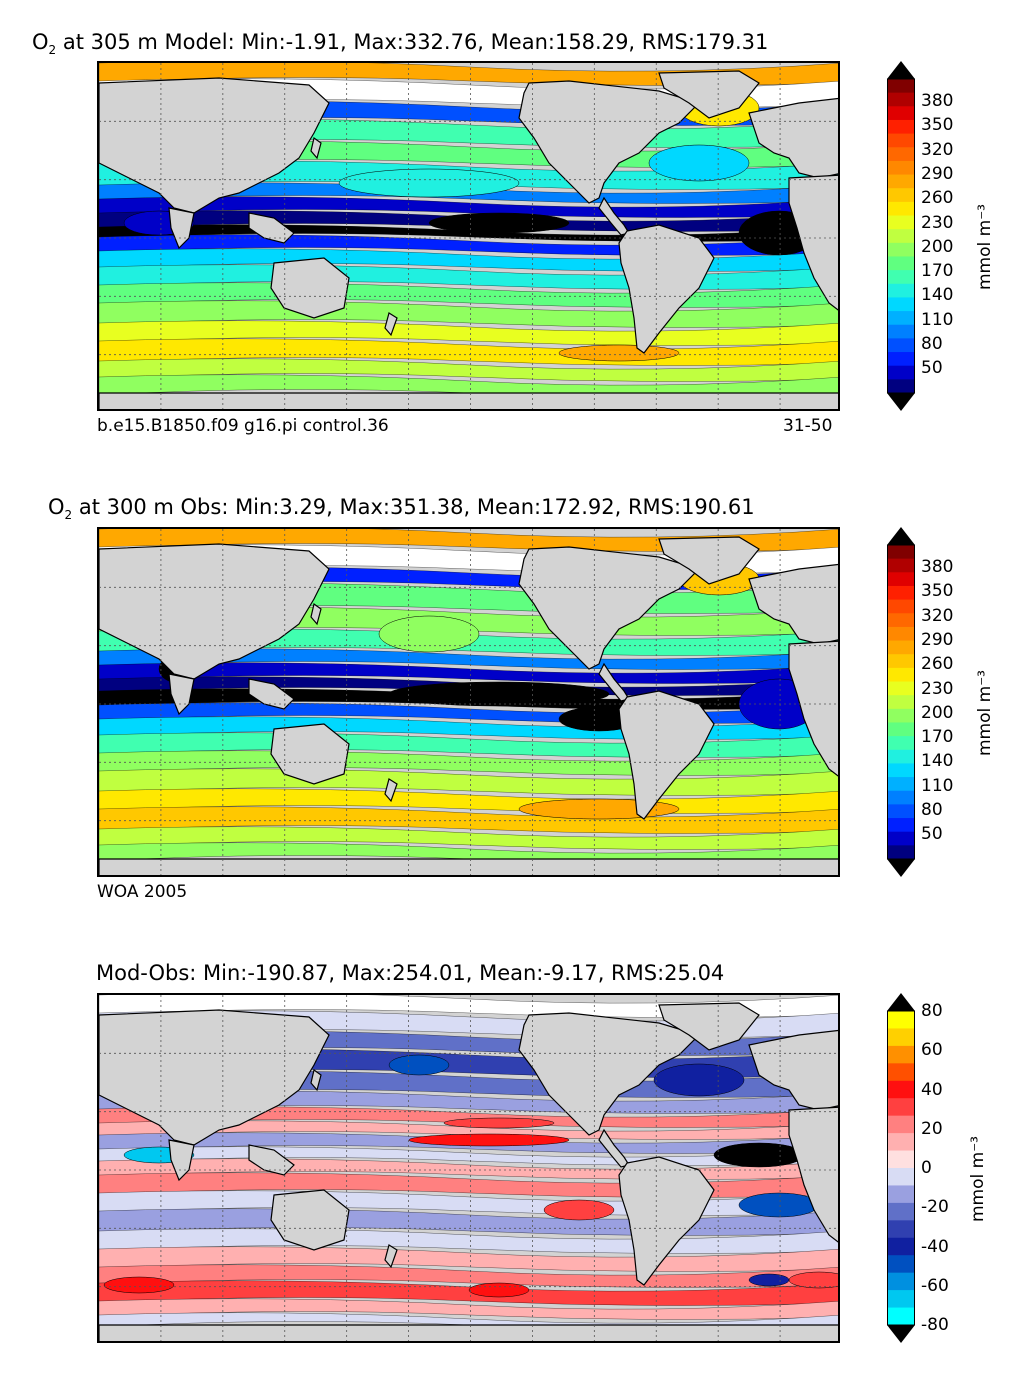  Describe the element at coordinates (937, 319) in the screenshot. I see `colorbar-tick-label: 110` at that location.